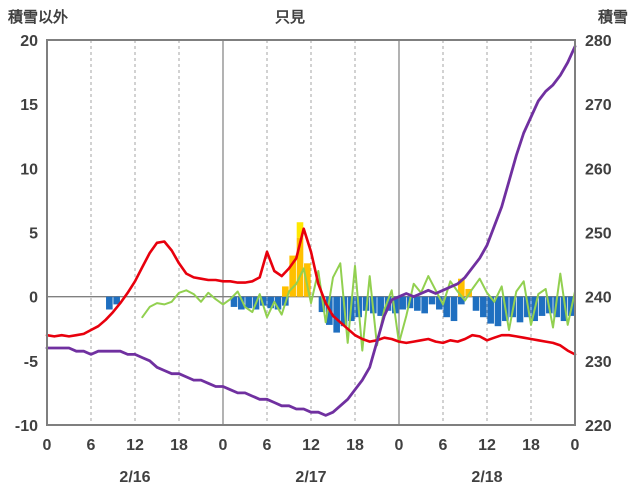 The image size is (636, 501). I want to click on left-axis-tick-label: 20, so click(29, 41).